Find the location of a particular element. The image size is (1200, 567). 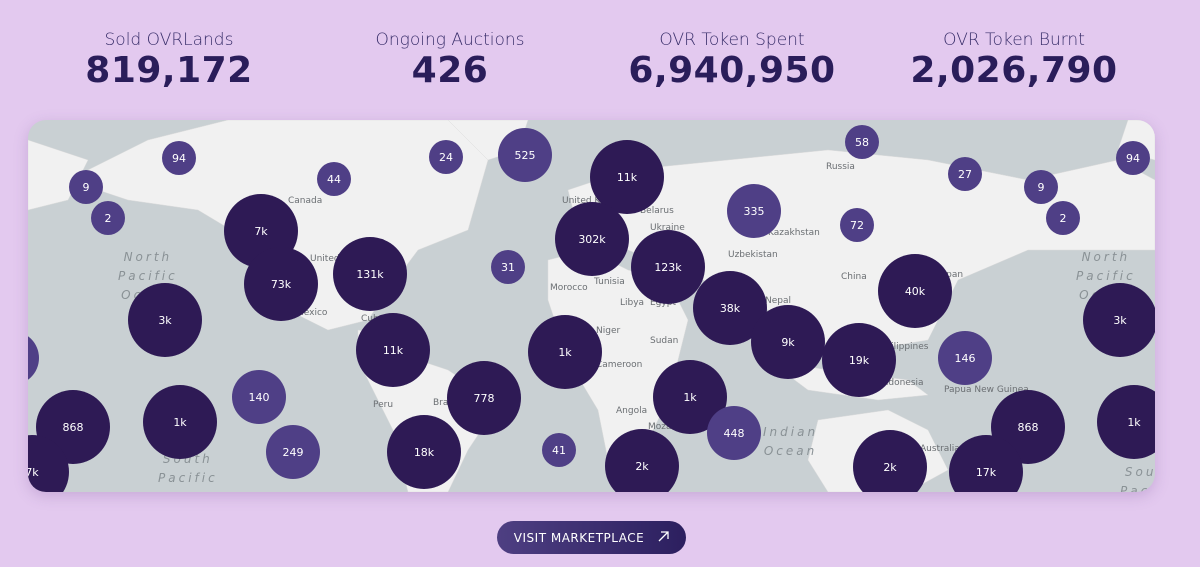

stat-label: OVR Token Spent is located at coordinates (732, 40).